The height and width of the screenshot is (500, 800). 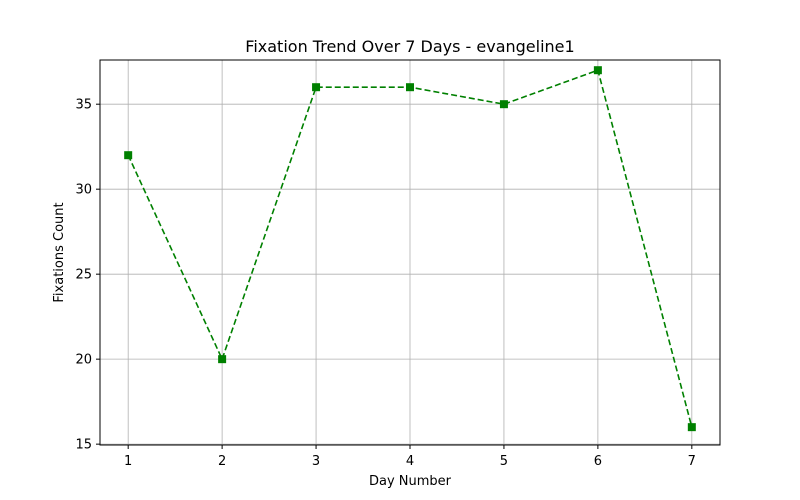 What do you see at coordinates (83, 190) in the screenshot?
I see `y-tick-label: 30` at bounding box center [83, 190].